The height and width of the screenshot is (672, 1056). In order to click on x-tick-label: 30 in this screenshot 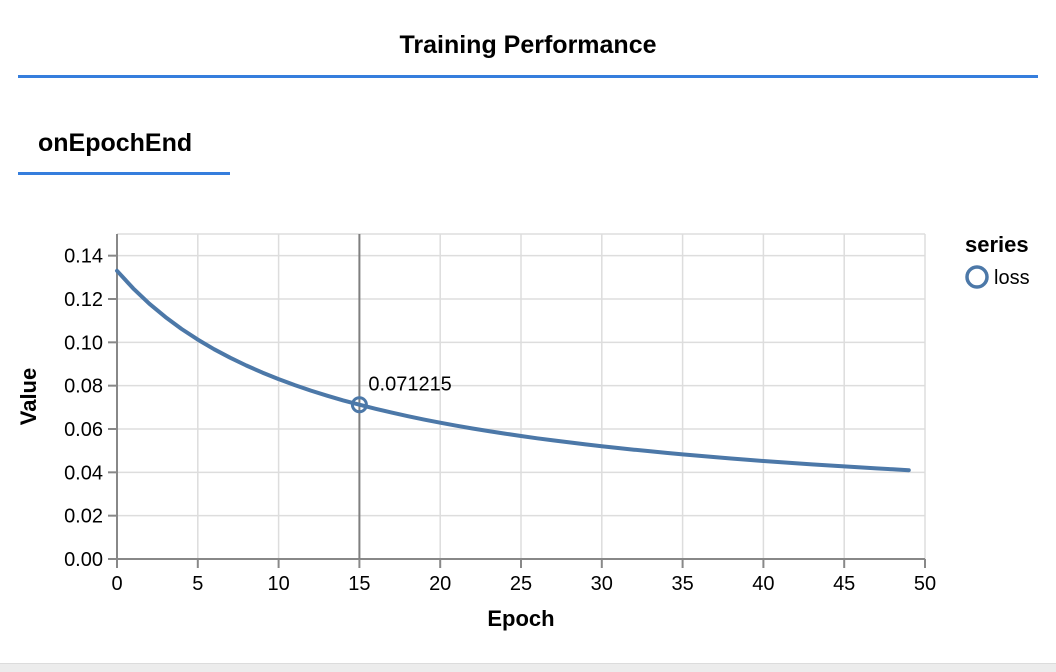, I will do `click(602, 584)`.